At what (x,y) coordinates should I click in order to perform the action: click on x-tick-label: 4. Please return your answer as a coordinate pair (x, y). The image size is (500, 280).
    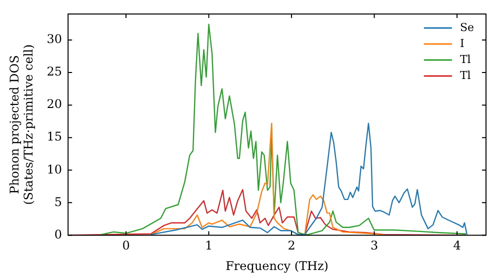
    Looking at the image, I should click on (457, 245).